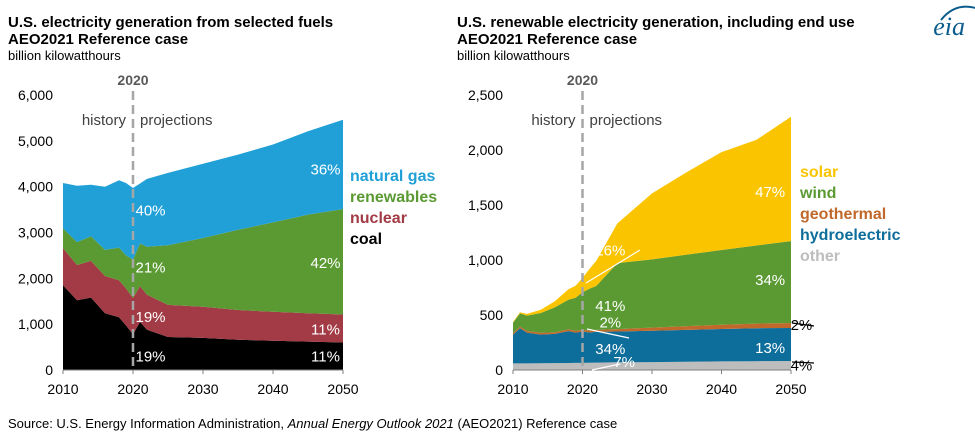  What do you see at coordinates (370, 423) in the screenshot?
I see `source-italic: Annual Energy Outlook 2021` at bounding box center [370, 423].